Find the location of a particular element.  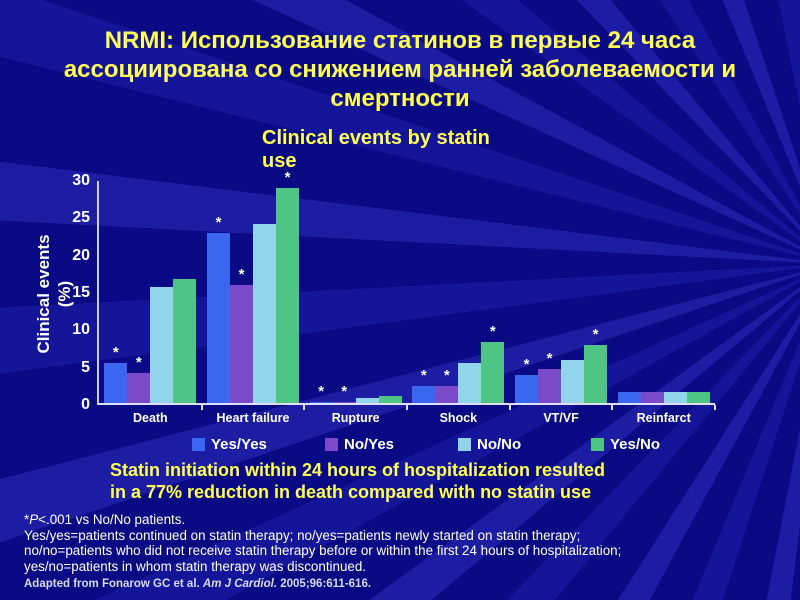

bar-heart-failure-no-yes: * is located at coordinates (241, 335).